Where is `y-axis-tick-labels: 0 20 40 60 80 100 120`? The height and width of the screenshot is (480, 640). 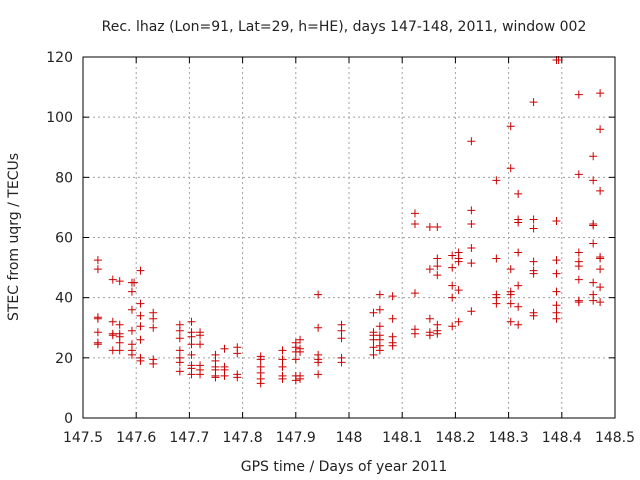
y-axis-tick-labels: 0 20 40 60 80 100 120 is located at coordinates (59, 238).